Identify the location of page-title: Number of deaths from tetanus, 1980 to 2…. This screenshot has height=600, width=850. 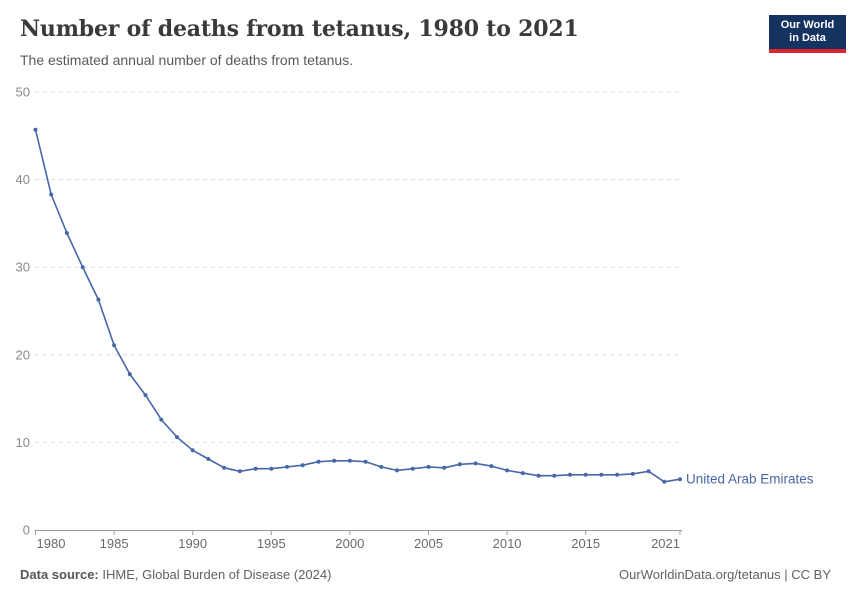
(299, 29).